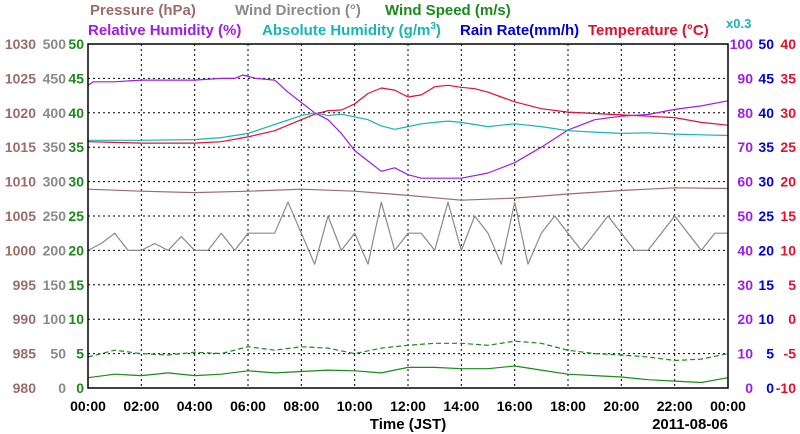  I want to click on legend-relative-humidity: Relative Humidity (%), so click(164, 30).